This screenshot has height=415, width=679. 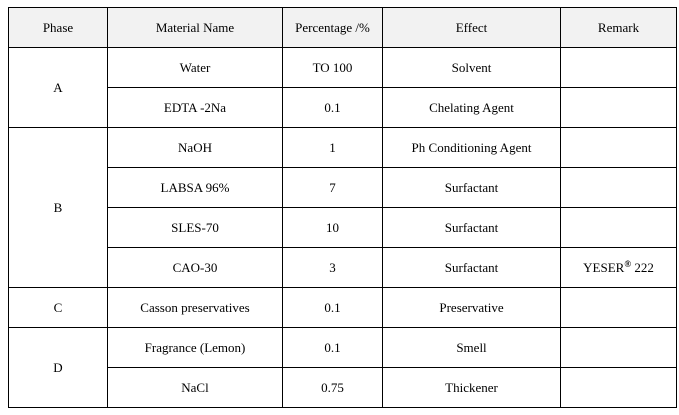 I want to click on table-row: SLES-70 10 Surfactant, so click(x=343, y=227).